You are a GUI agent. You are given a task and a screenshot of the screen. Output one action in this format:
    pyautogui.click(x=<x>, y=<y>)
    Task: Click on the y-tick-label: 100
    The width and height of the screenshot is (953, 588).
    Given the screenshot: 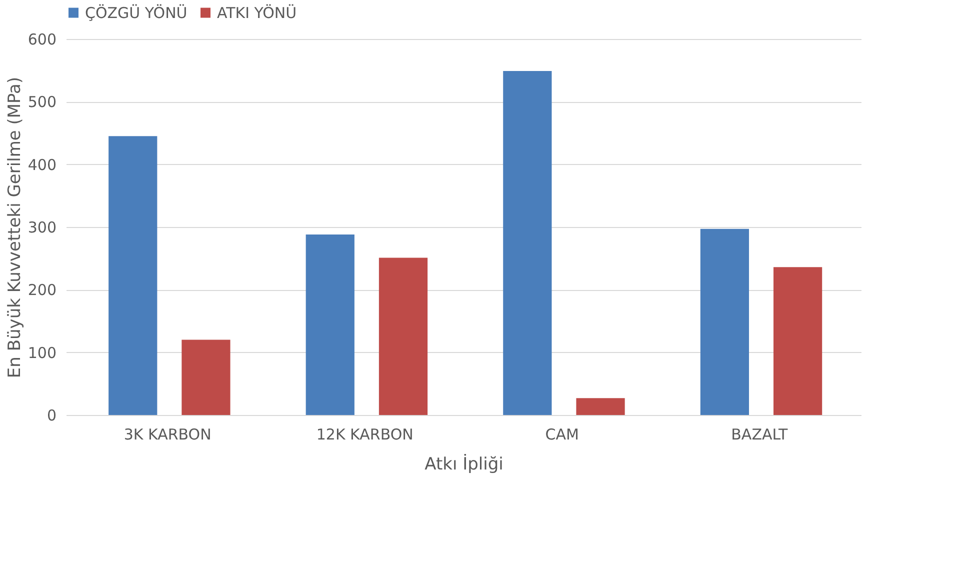 What is the action you would take?
    pyautogui.click(x=42, y=353)
    